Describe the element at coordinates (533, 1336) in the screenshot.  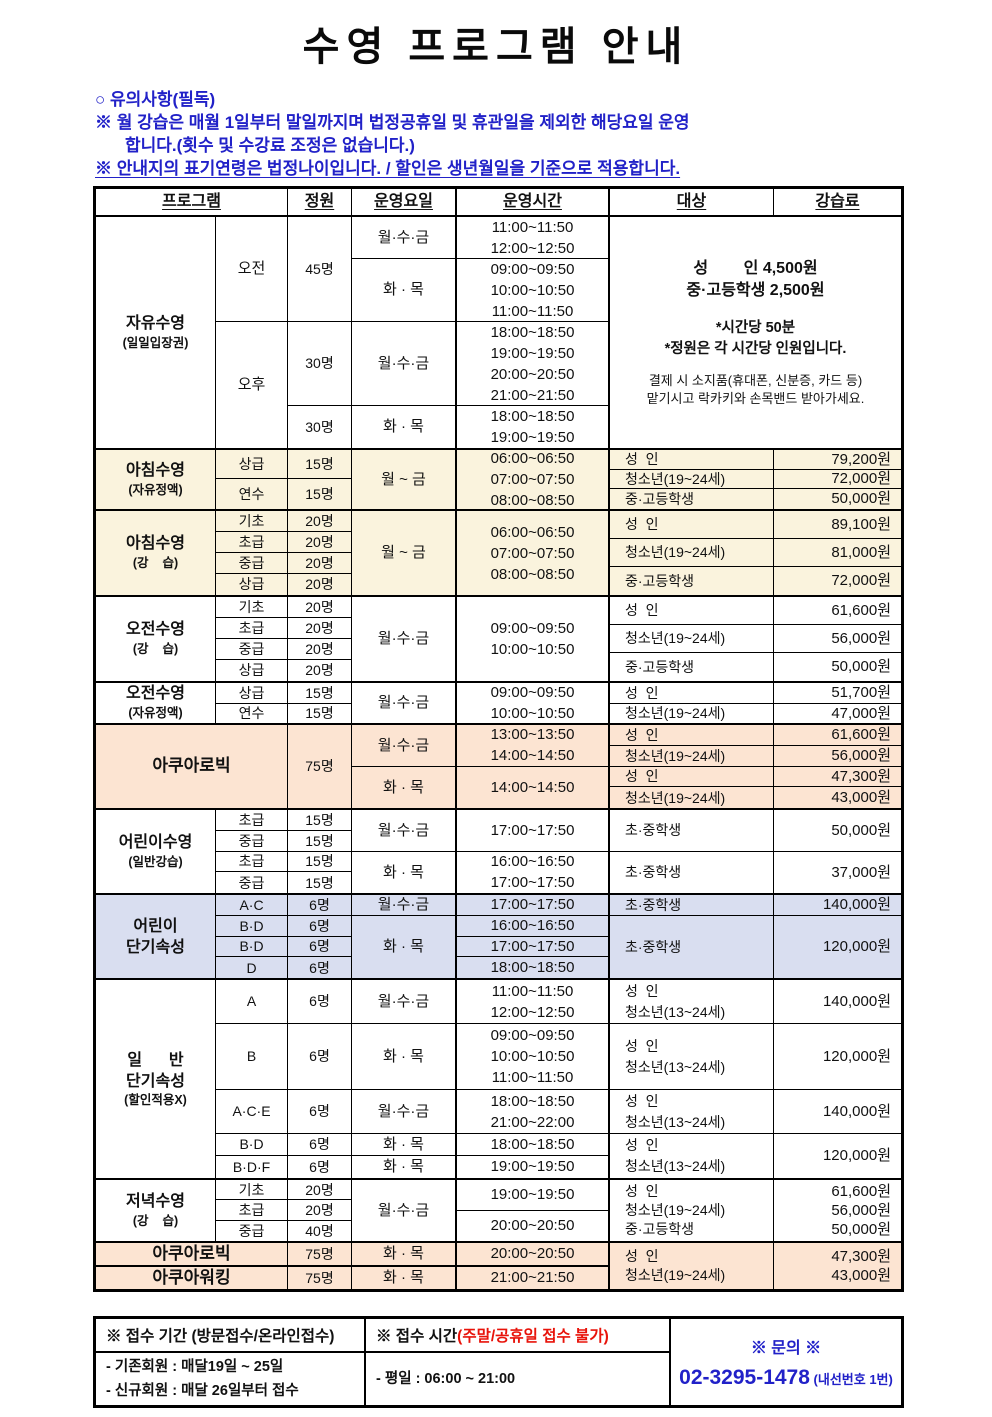
I see `registration-time-warning: (주말/공휴일 접수 불가)` at that location.